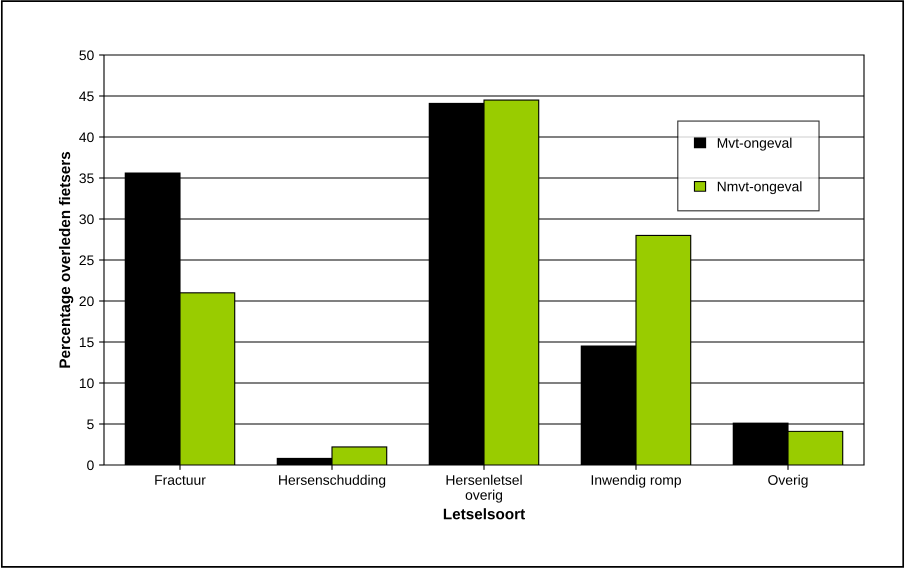 This screenshot has width=905, height=568. Describe the element at coordinates (86, 96) in the screenshot. I see `y-tick-label: 45` at that location.